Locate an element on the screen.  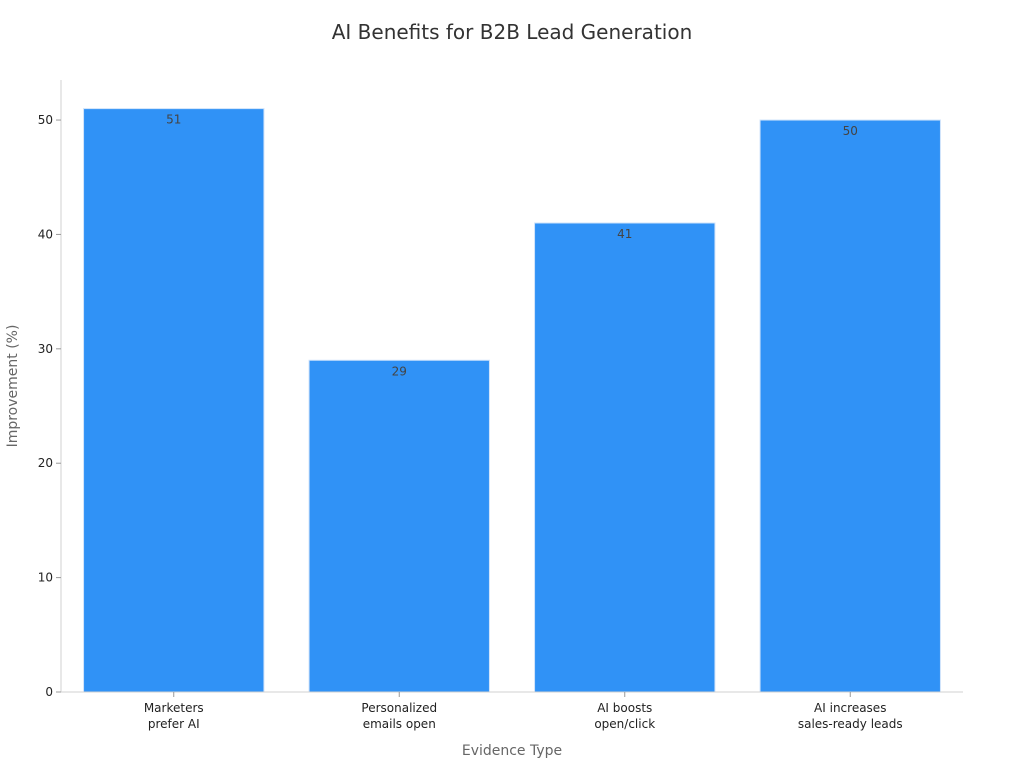
data-label: 50 is located at coordinates (850, 131).